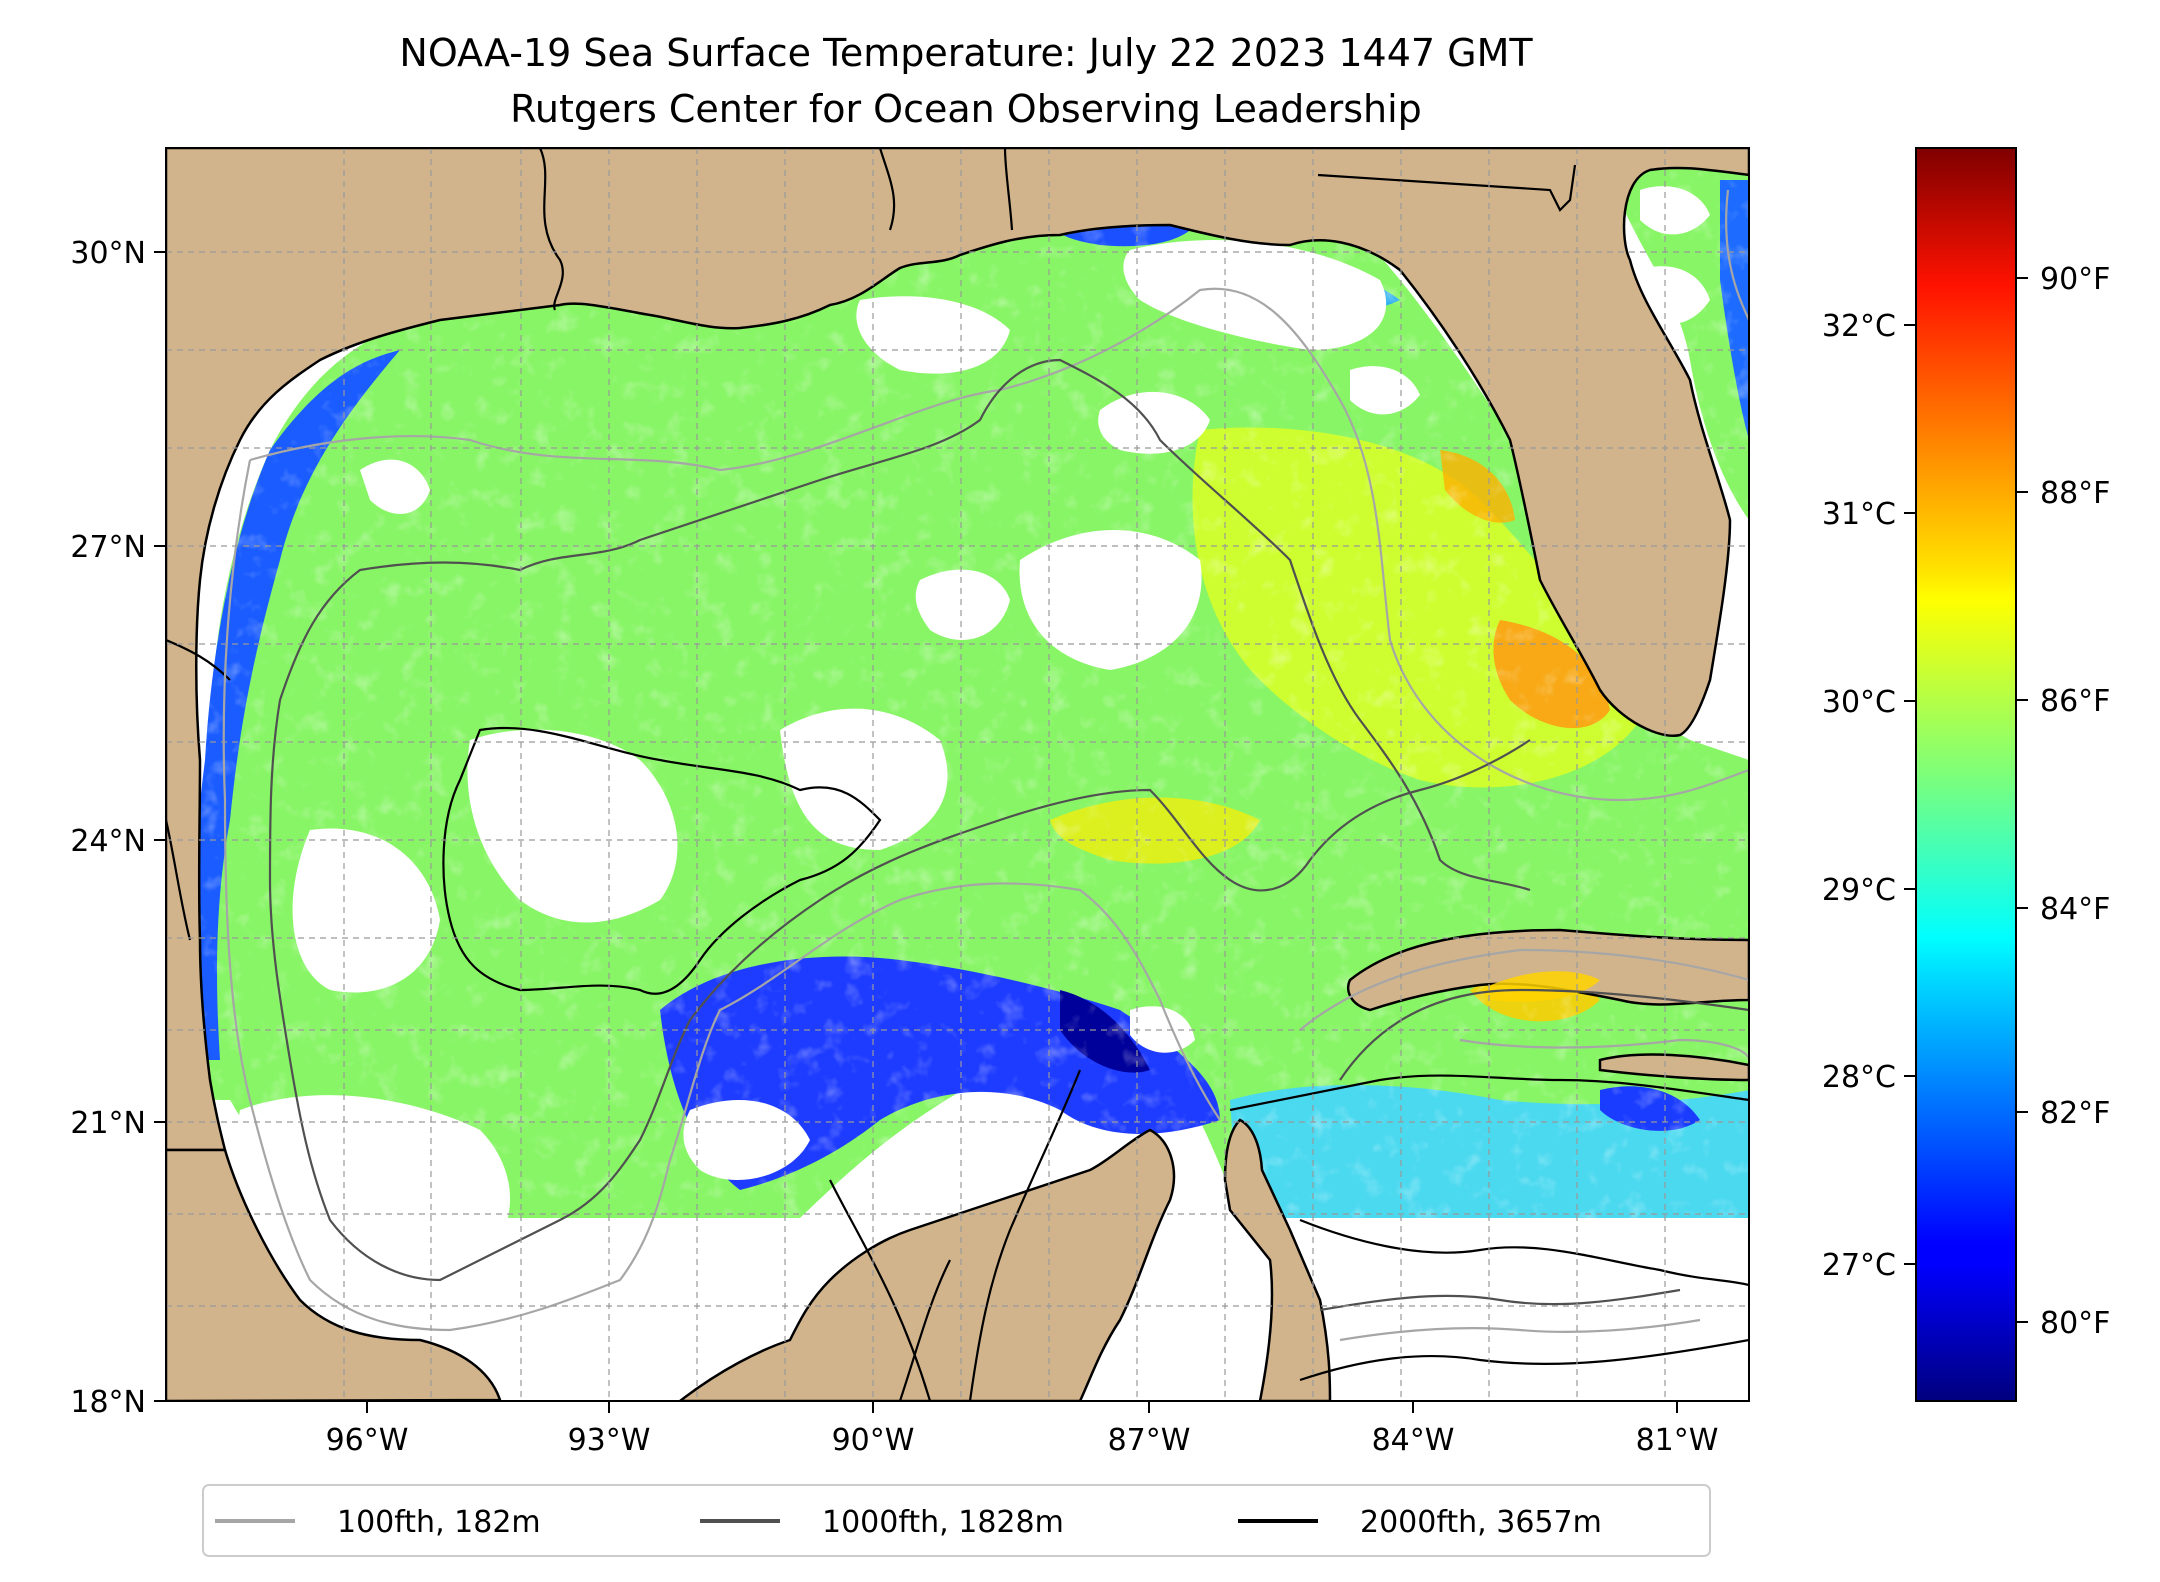 Image resolution: width=2160 pixels, height=1582 pixels. Describe the element at coordinates (2075, 701) in the screenshot. I see `fahrenheit-tick: 86°F` at that location.